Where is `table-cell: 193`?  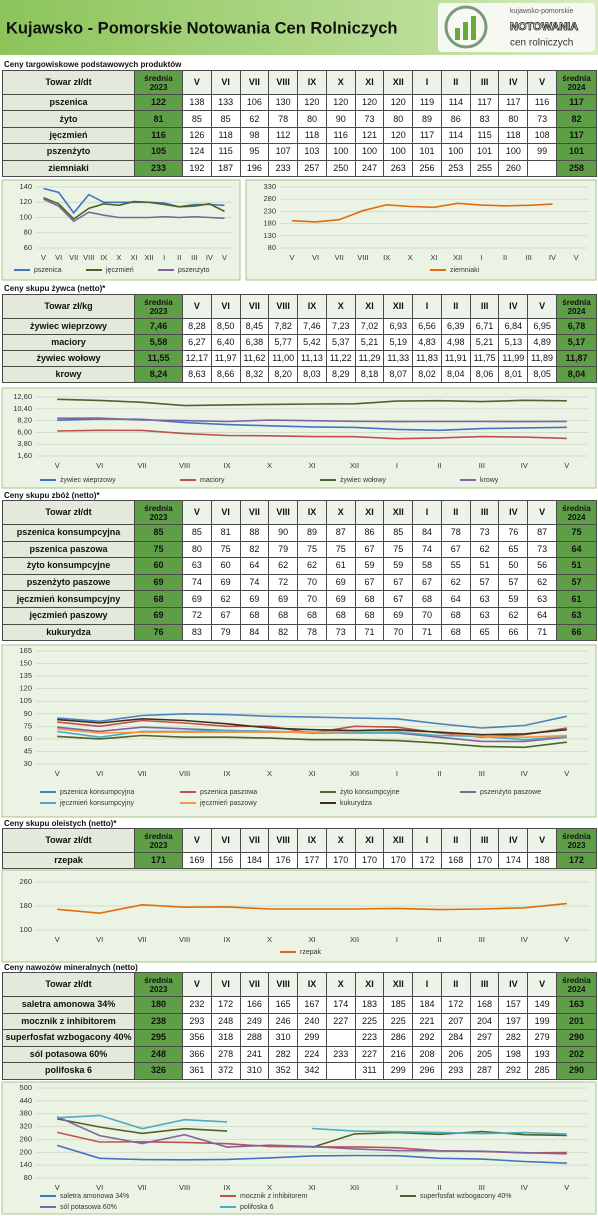
table-cell: 193 is located at coordinates (542, 1054).